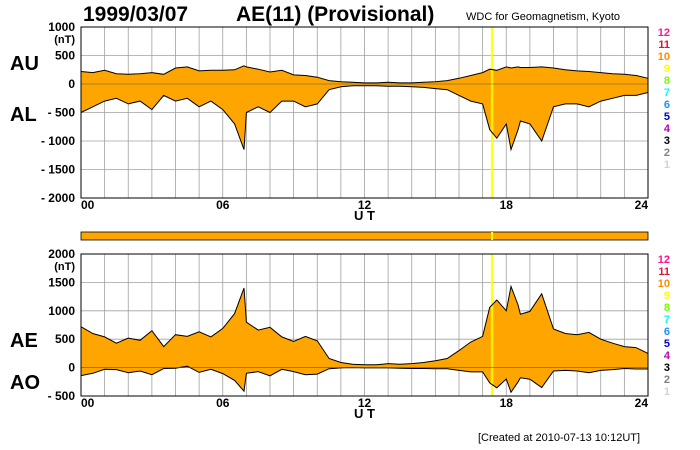 The image size is (700, 450). I want to click on upper-station-scale-label: 6, so click(667, 105).